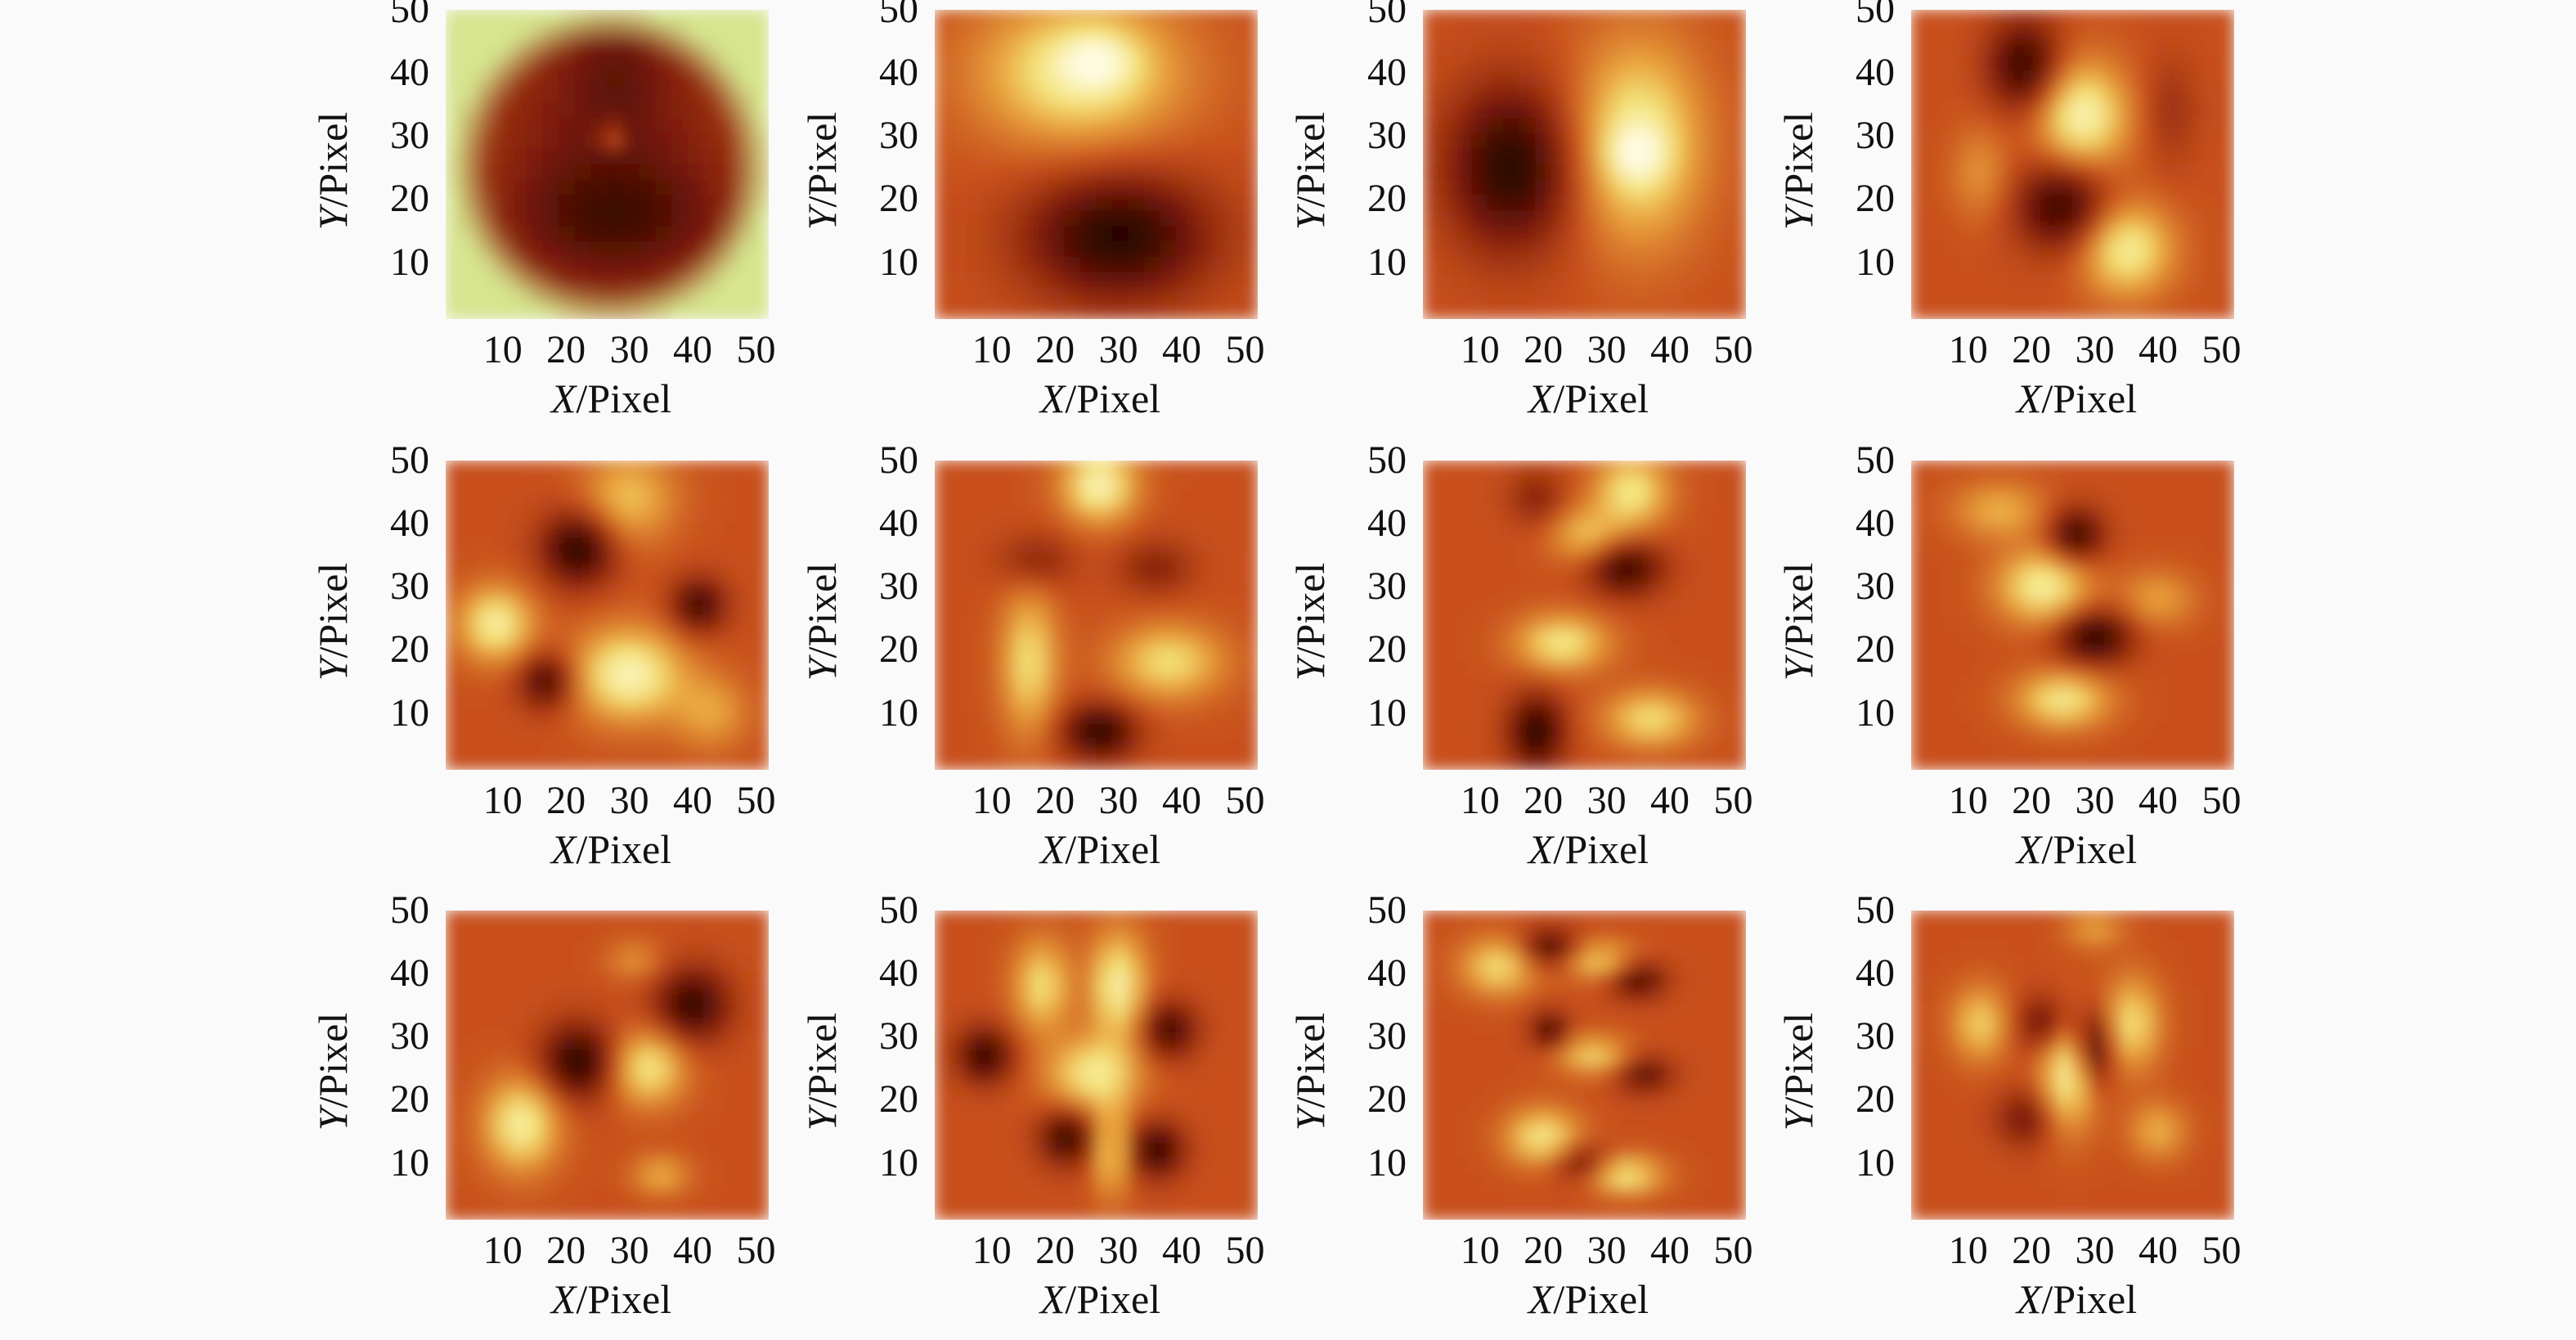  I want to click on heatmap-svg, so click(2073, 615).